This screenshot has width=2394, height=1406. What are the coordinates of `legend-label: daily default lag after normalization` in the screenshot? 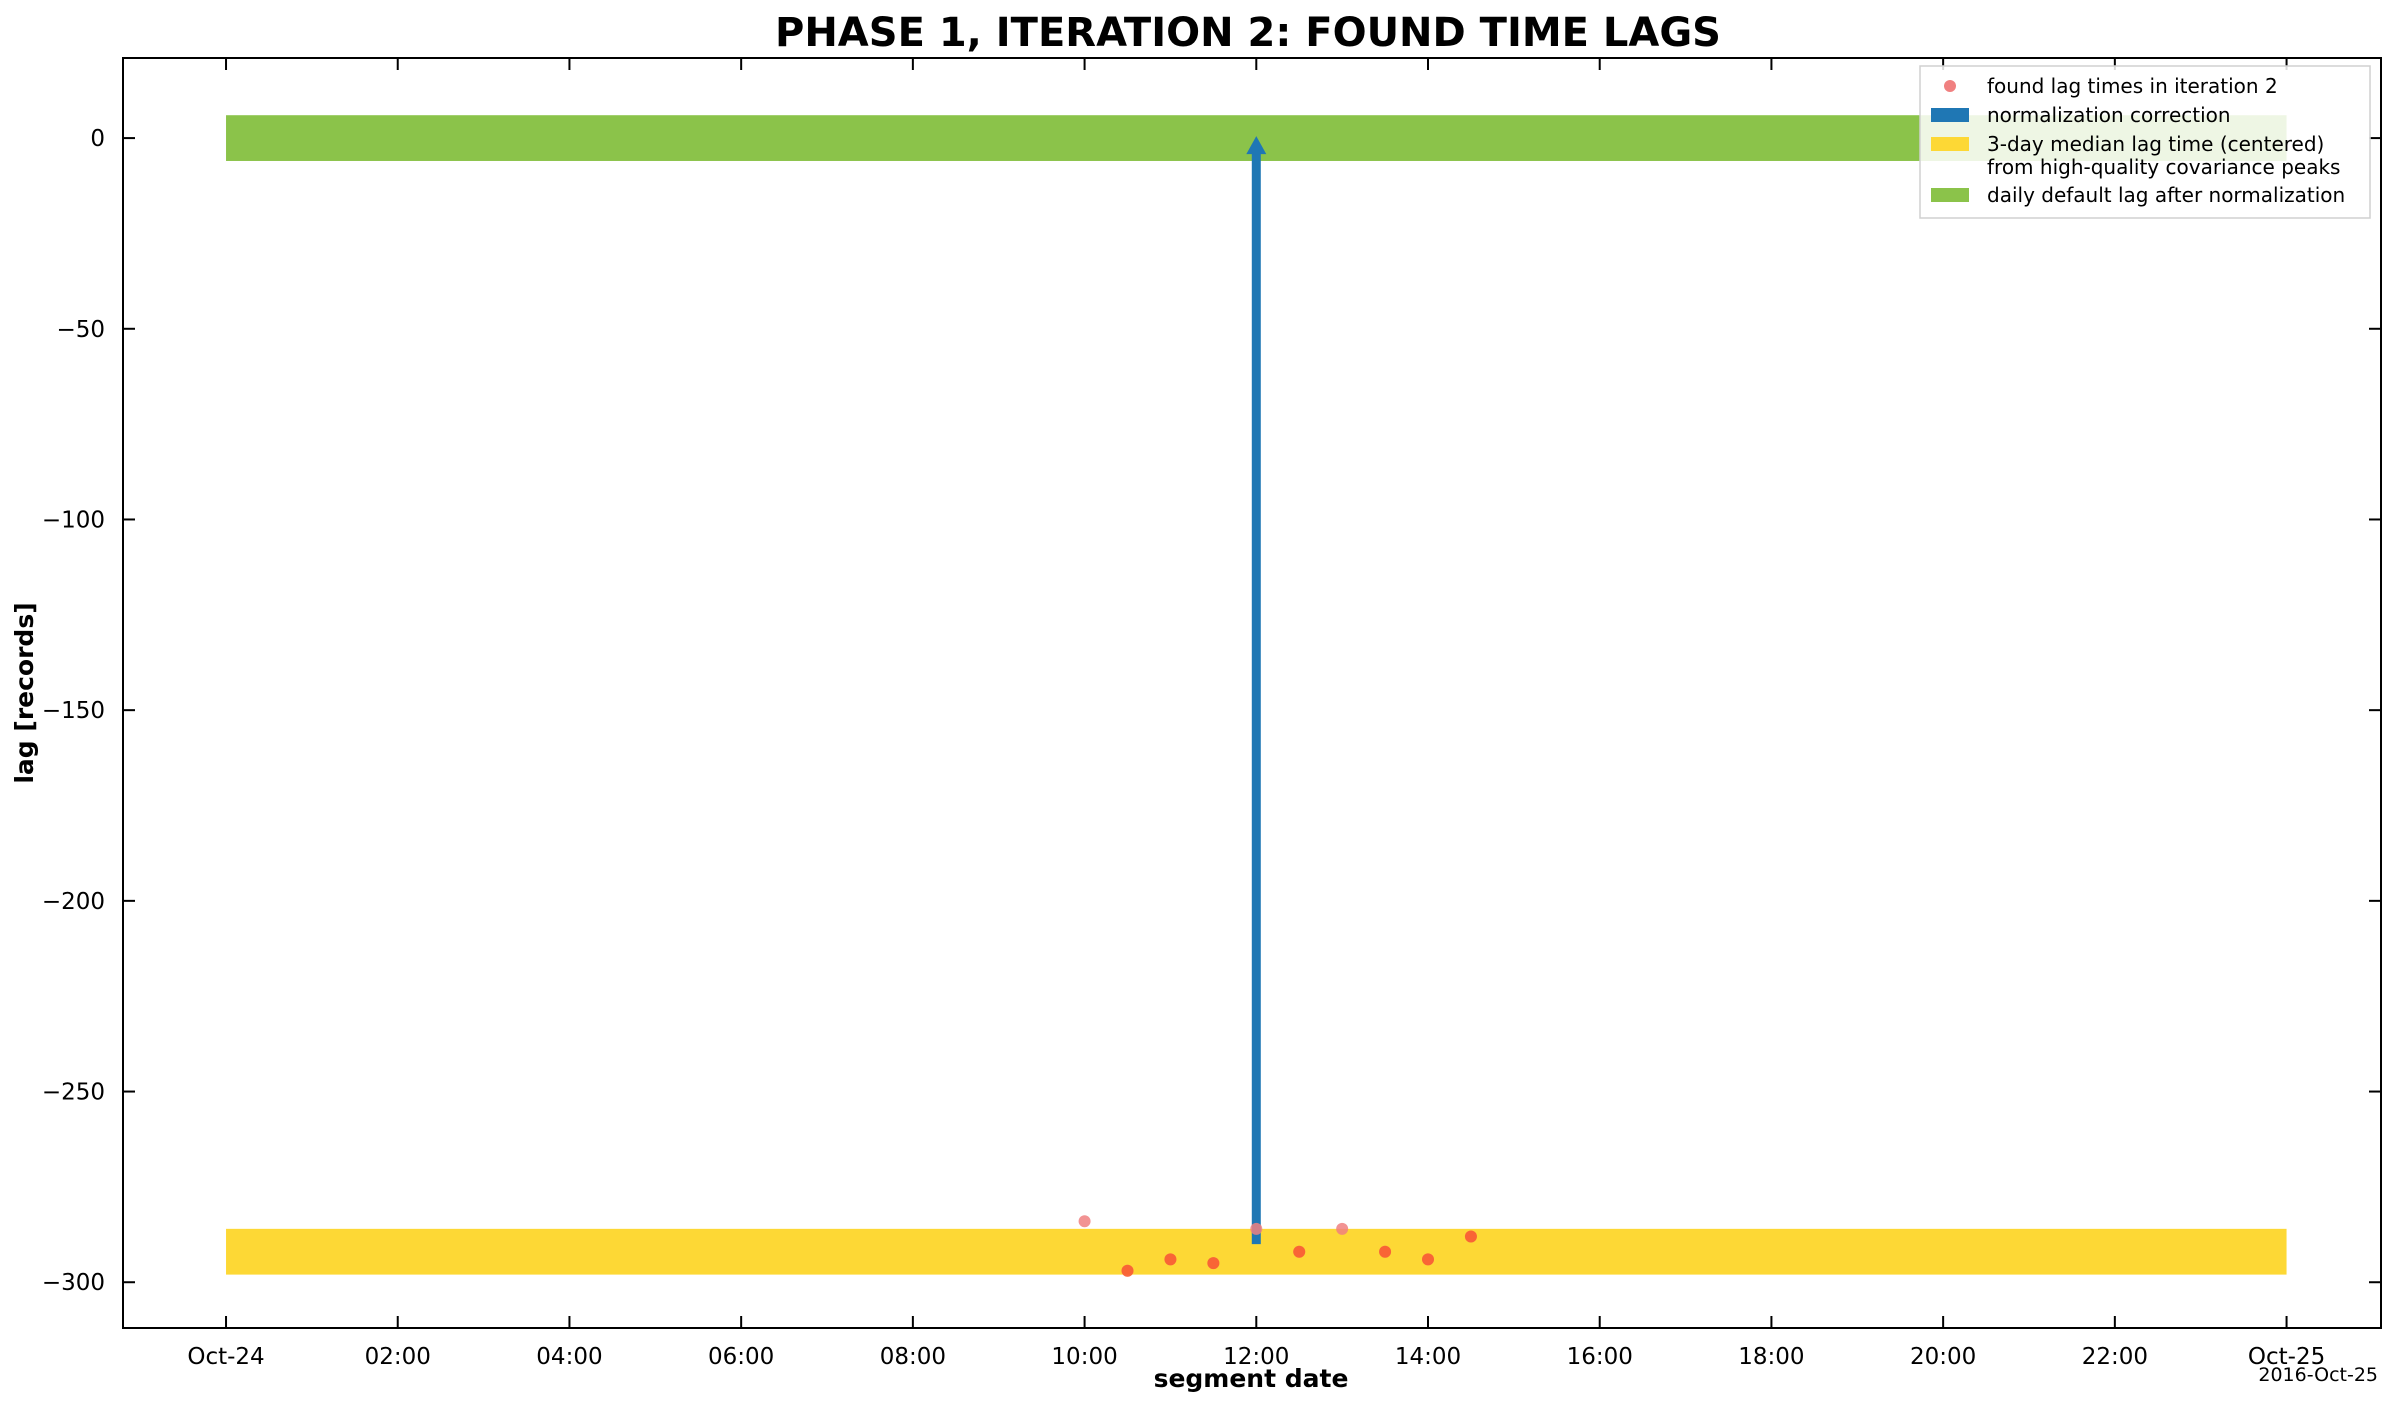 It's located at (2166, 195).